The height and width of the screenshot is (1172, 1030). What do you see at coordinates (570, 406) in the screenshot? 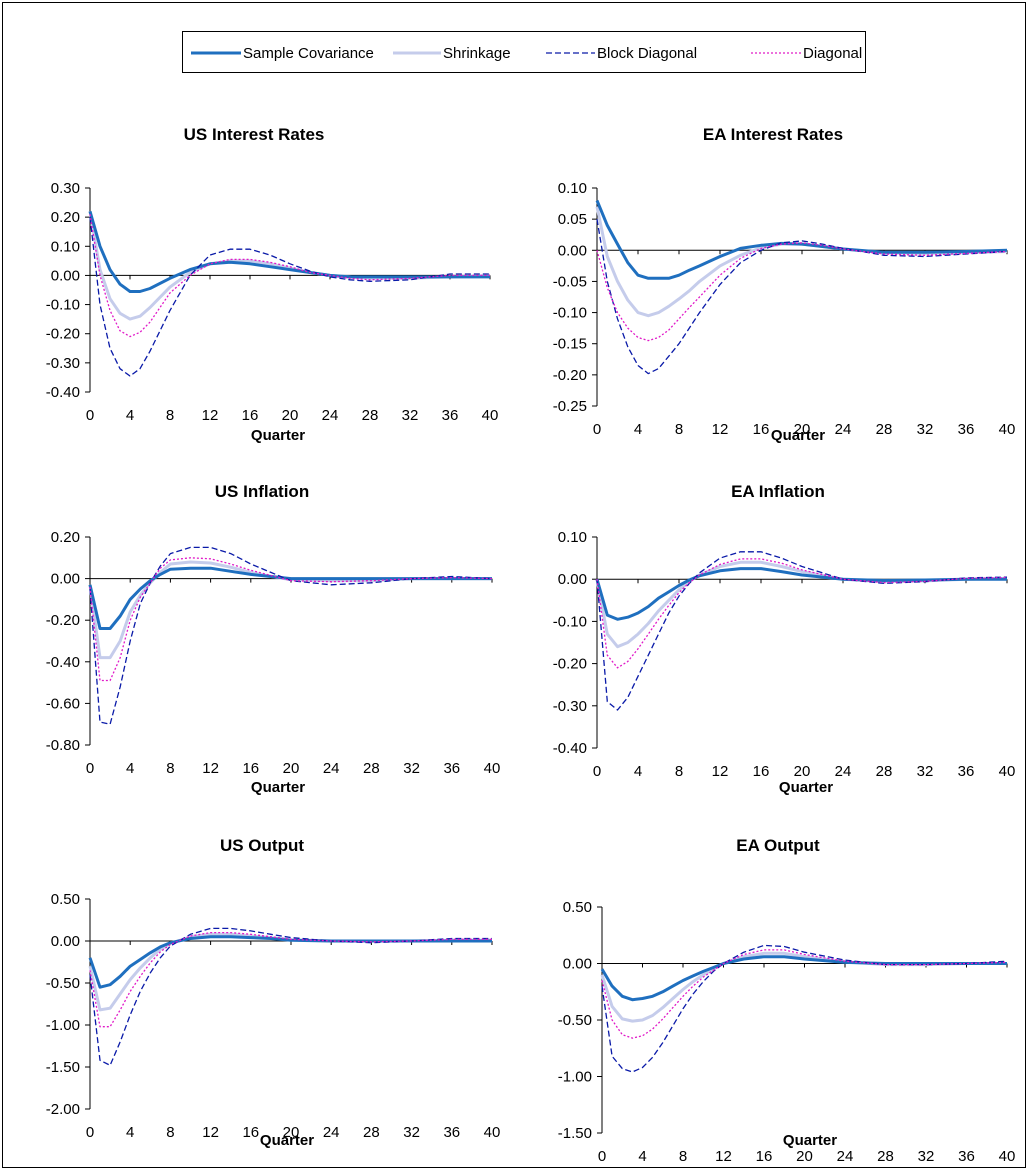
I see `y-tick-label: -0.25` at bounding box center [570, 406].